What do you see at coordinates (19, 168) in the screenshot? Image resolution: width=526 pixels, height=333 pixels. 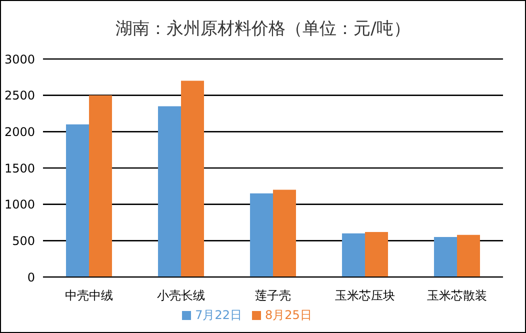 I see `y-tick-label: 1500` at bounding box center [19, 168].